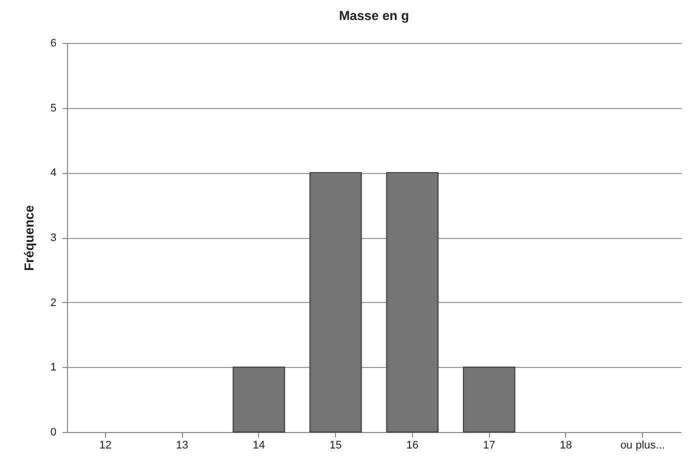 This screenshot has height=458, width=695. What do you see at coordinates (53, 302) in the screenshot?
I see `y-tick-label: 2` at bounding box center [53, 302].